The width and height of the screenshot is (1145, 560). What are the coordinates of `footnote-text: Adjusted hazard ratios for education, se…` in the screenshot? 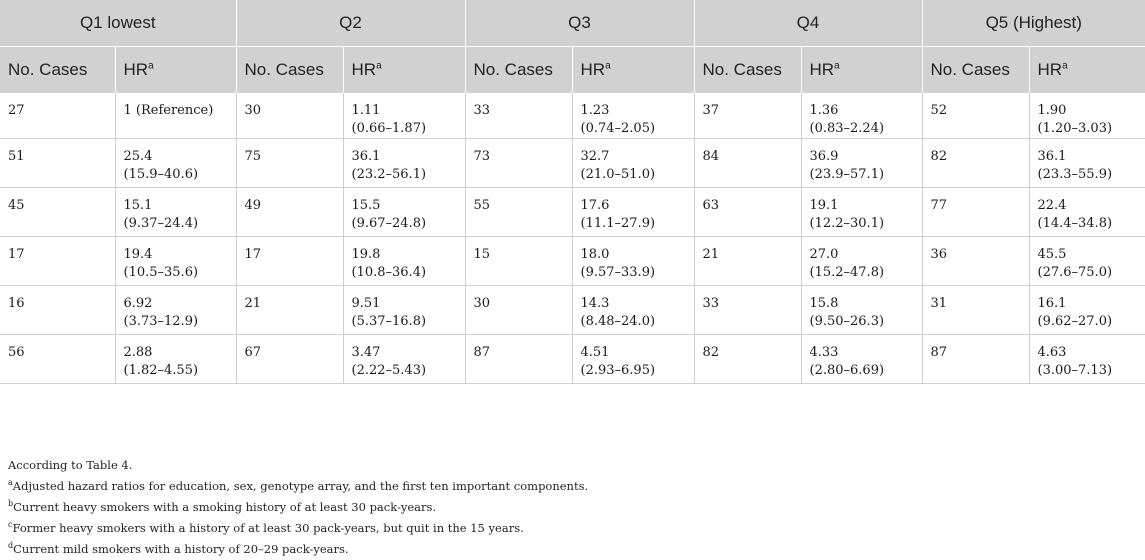 It's located at (300, 486).